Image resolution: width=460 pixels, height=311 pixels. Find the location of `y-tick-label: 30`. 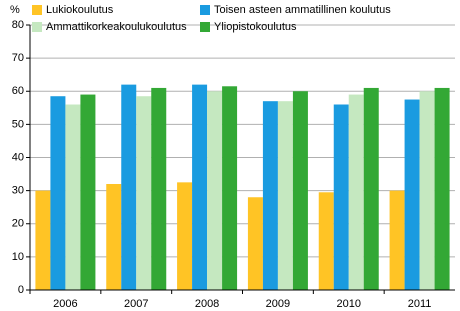

y-tick-label: 30 is located at coordinates (18, 191).